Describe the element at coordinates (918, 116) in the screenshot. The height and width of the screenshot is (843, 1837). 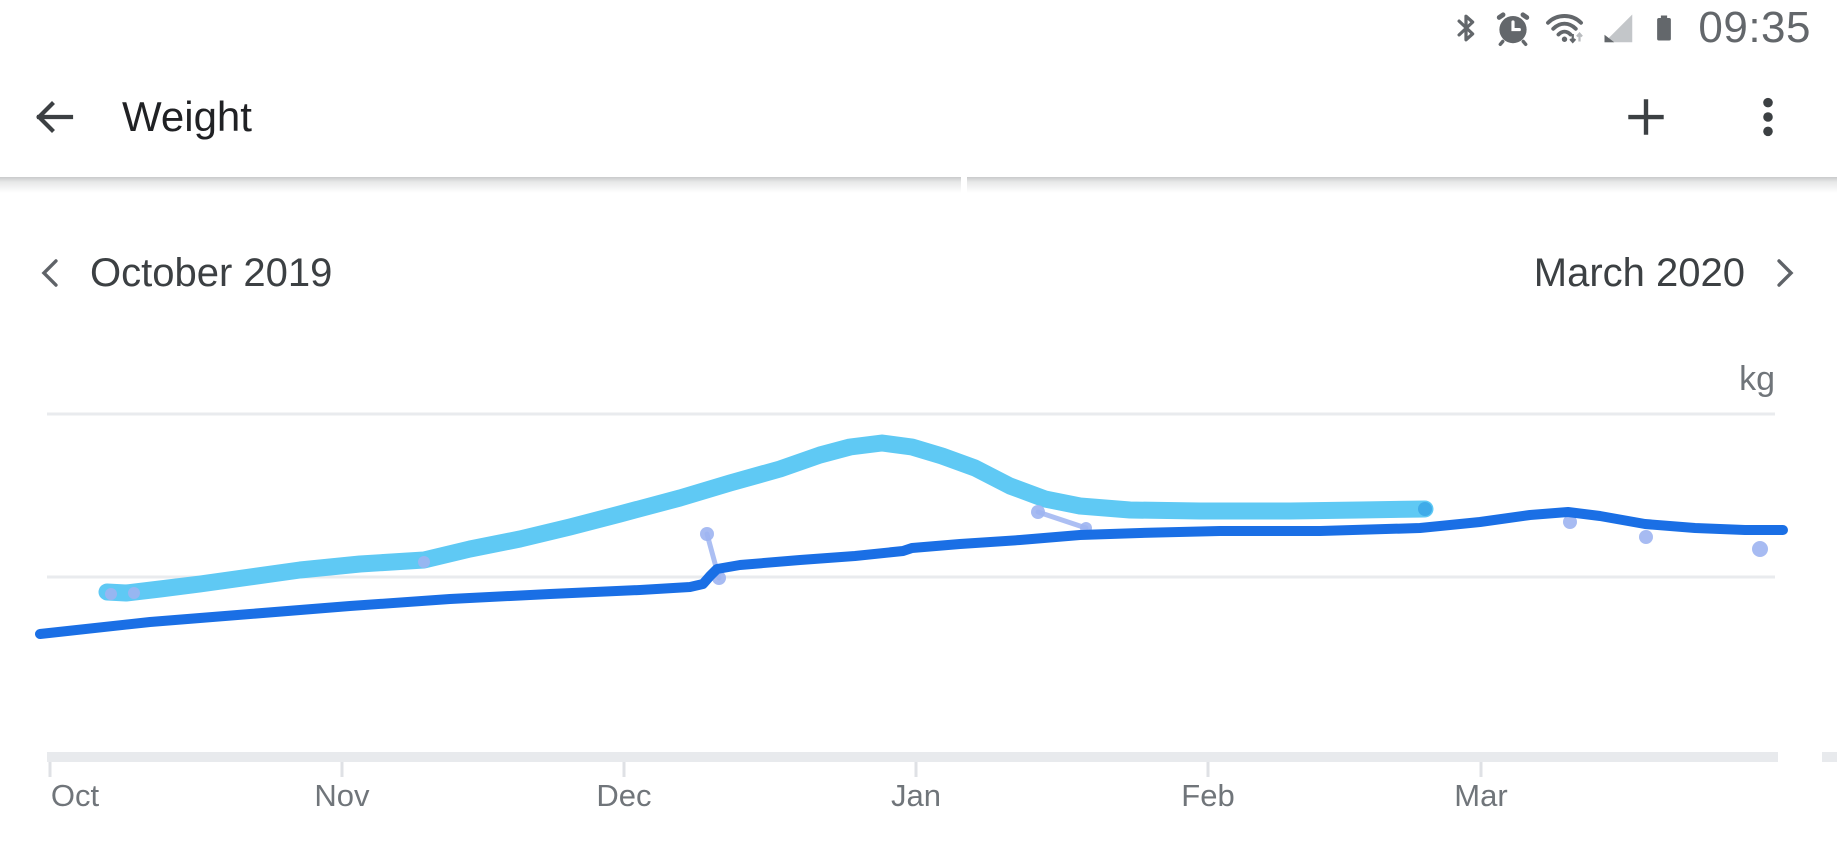
I see `app-bar: Weight` at that location.